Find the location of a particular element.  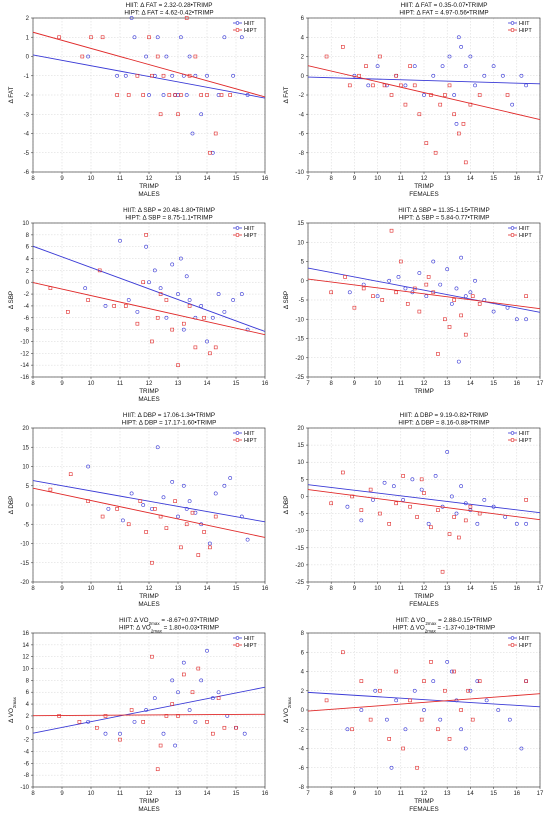

equation-label: HIPT: Δ FAT = 4.62-0.42•TRIMP is located at coordinates (168, 13).